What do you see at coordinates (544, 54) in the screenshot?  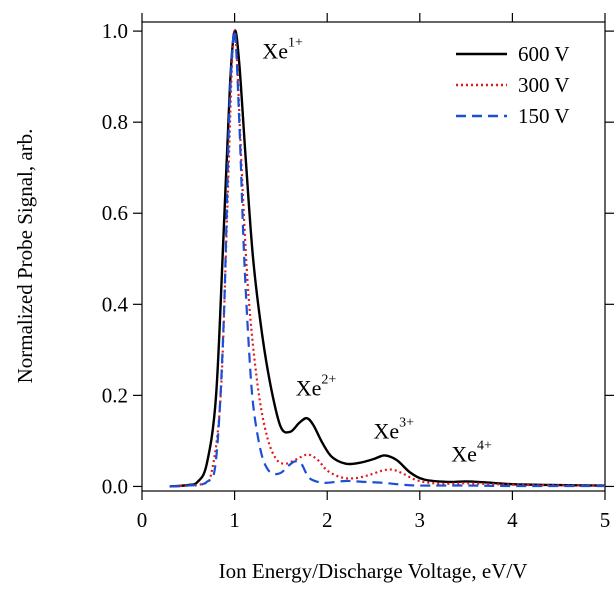 I see `legend-label: 600 V` at bounding box center [544, 54].